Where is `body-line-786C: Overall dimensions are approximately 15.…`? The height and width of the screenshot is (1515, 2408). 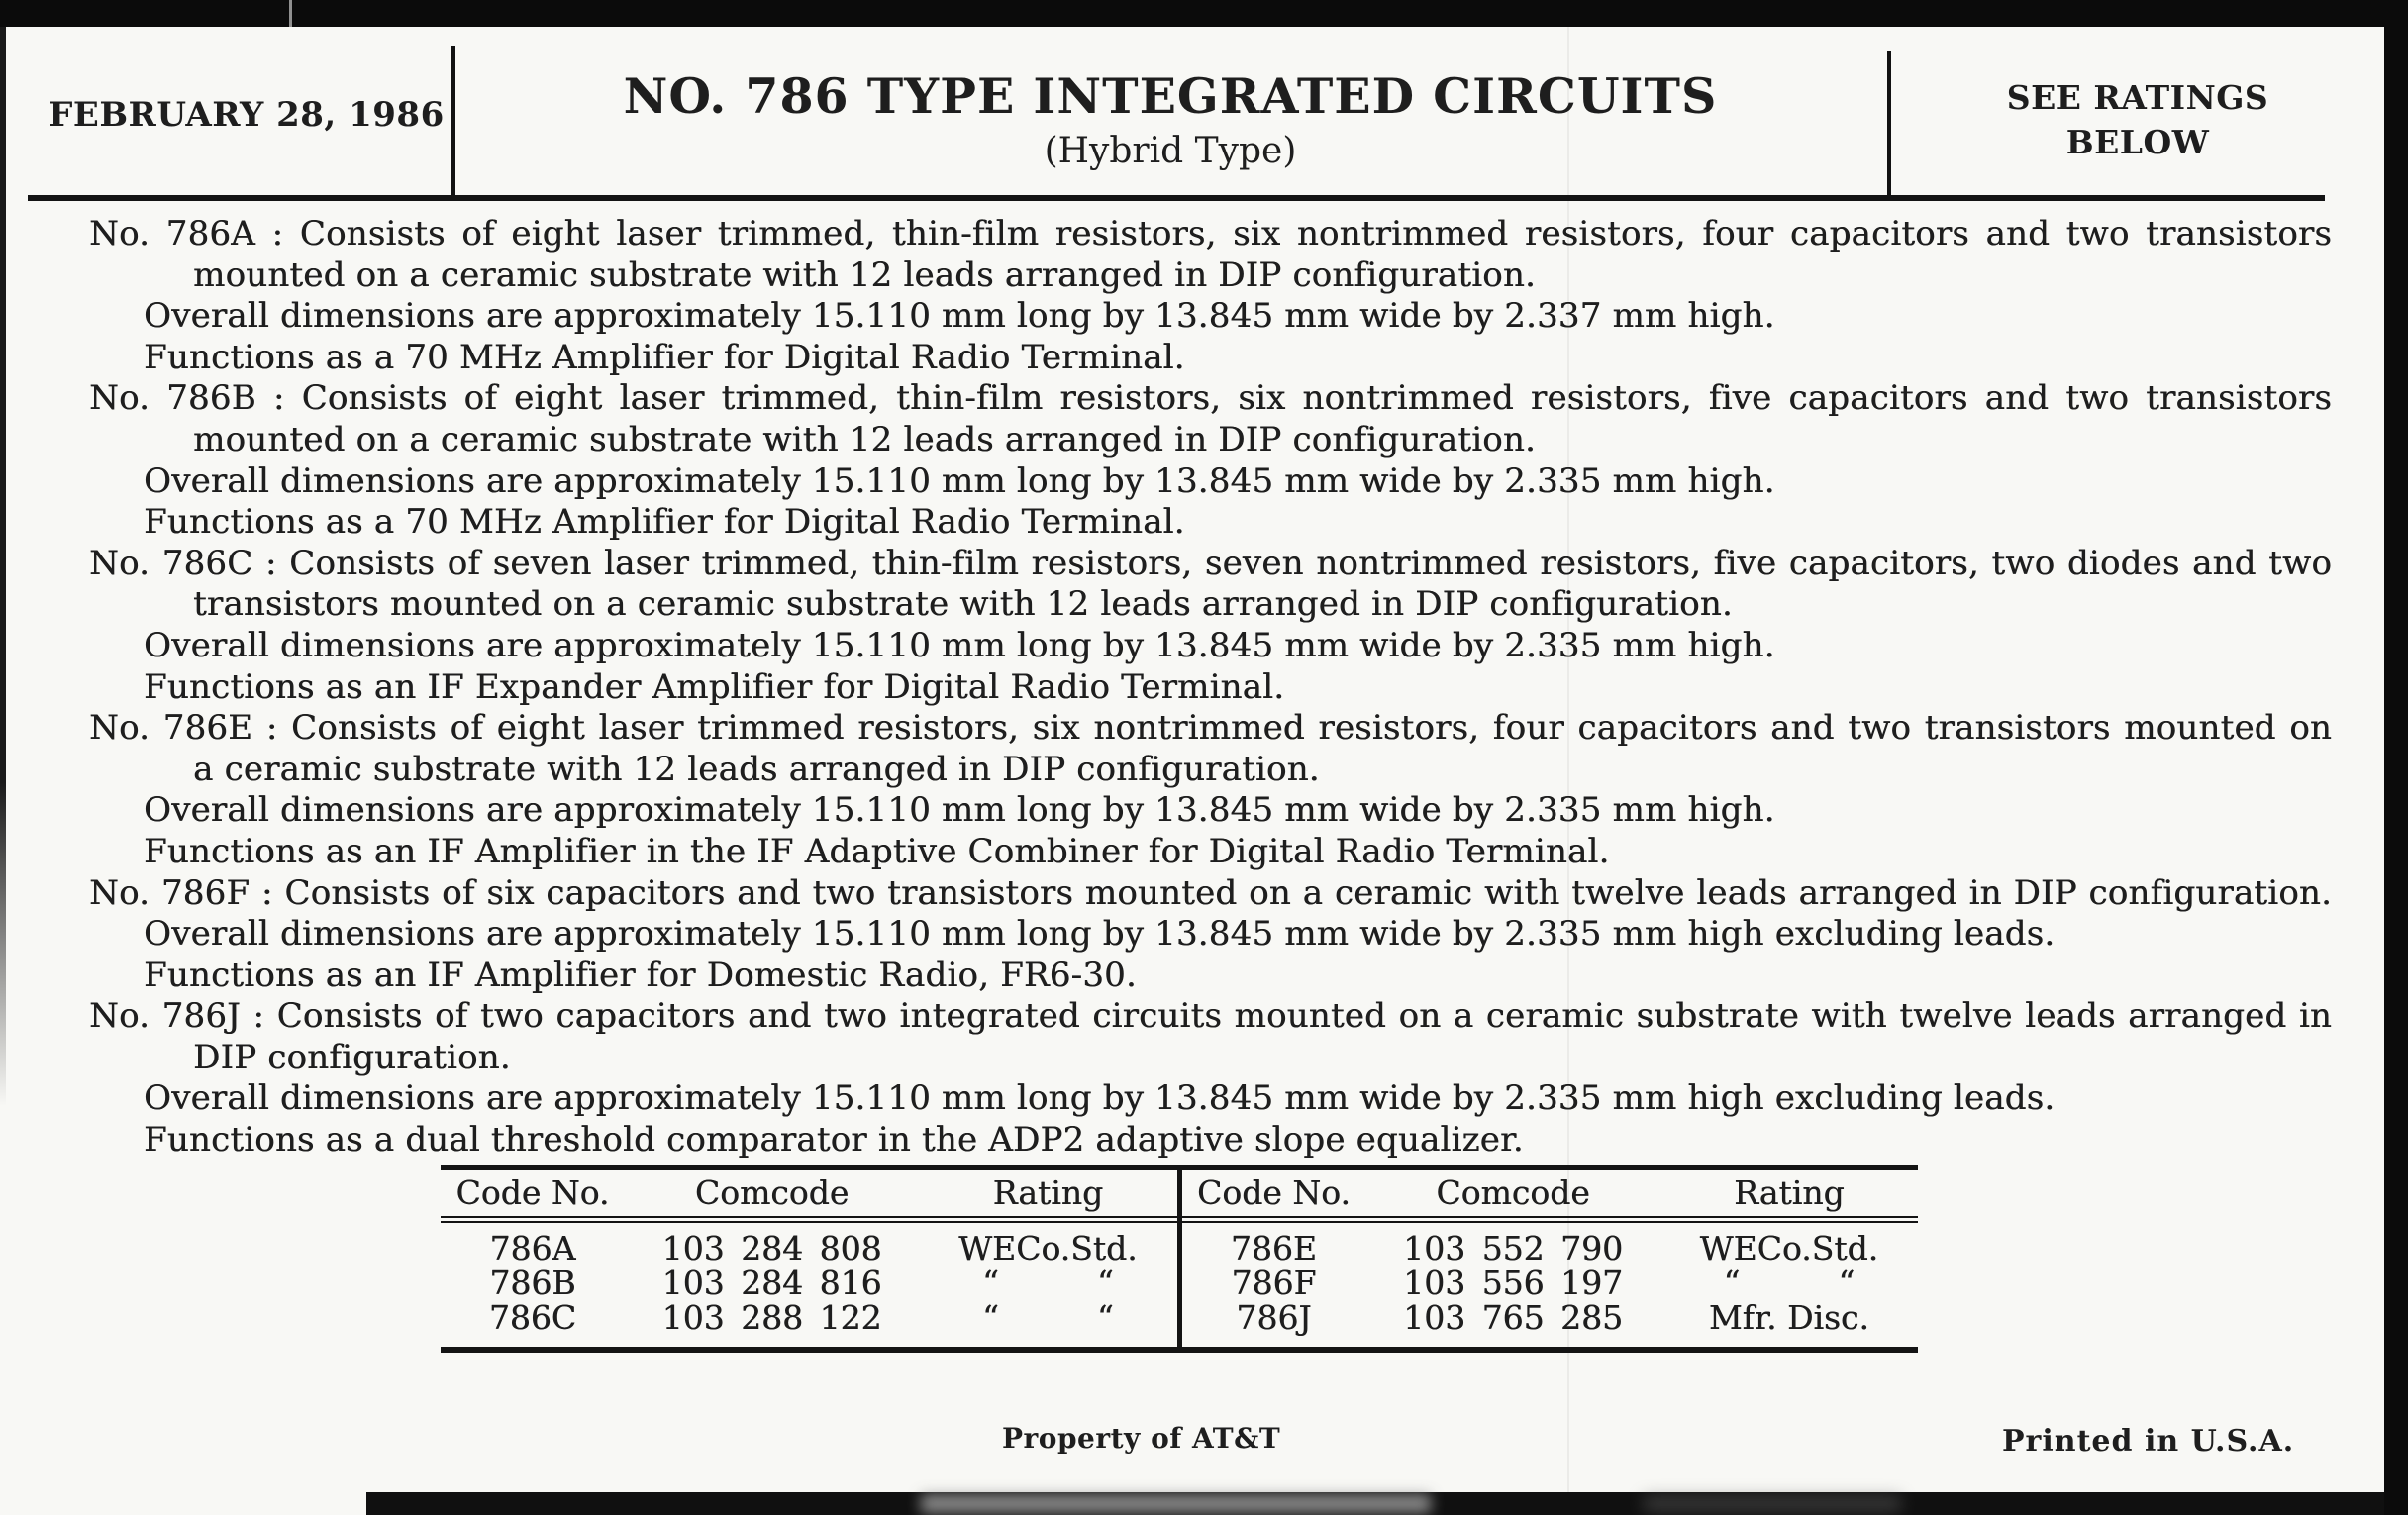
body-line-786C: Overall dimensions are approximately 15.… is located at coordinates (959, 645).